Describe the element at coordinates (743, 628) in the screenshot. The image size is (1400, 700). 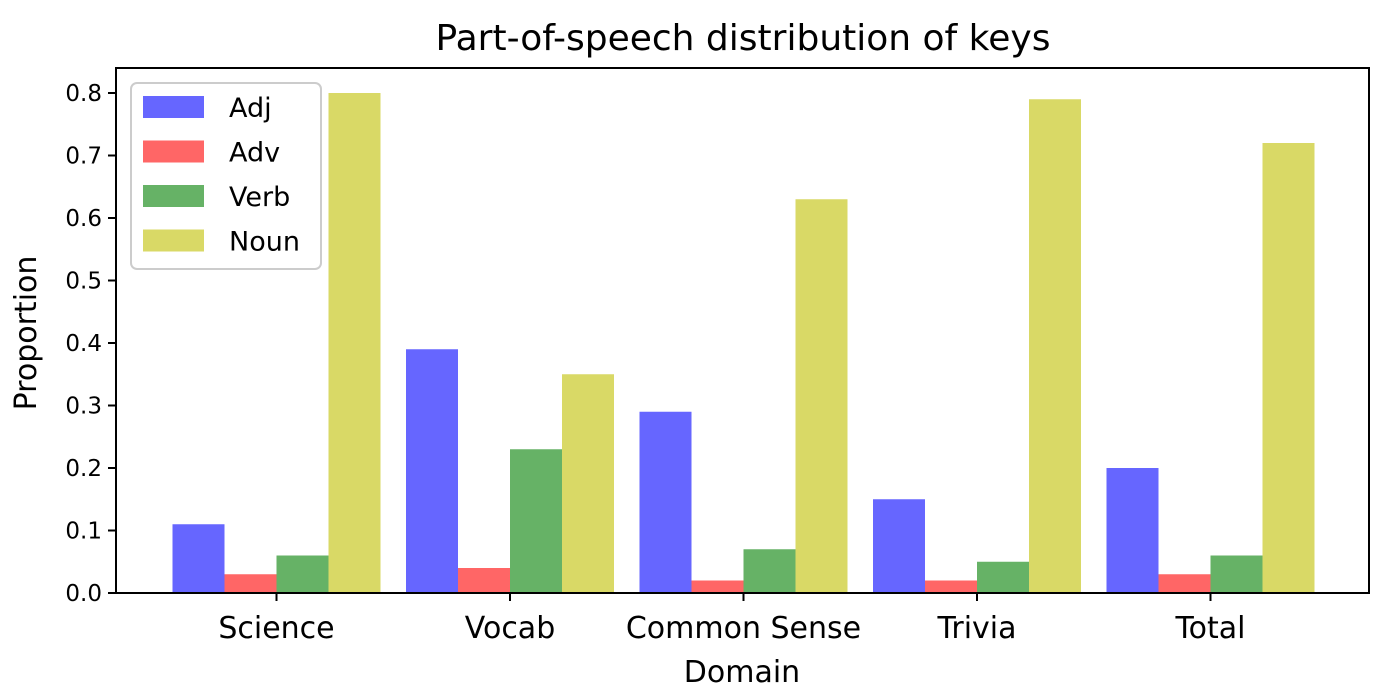
I see `x-tick-label: Common Sense` at that location.